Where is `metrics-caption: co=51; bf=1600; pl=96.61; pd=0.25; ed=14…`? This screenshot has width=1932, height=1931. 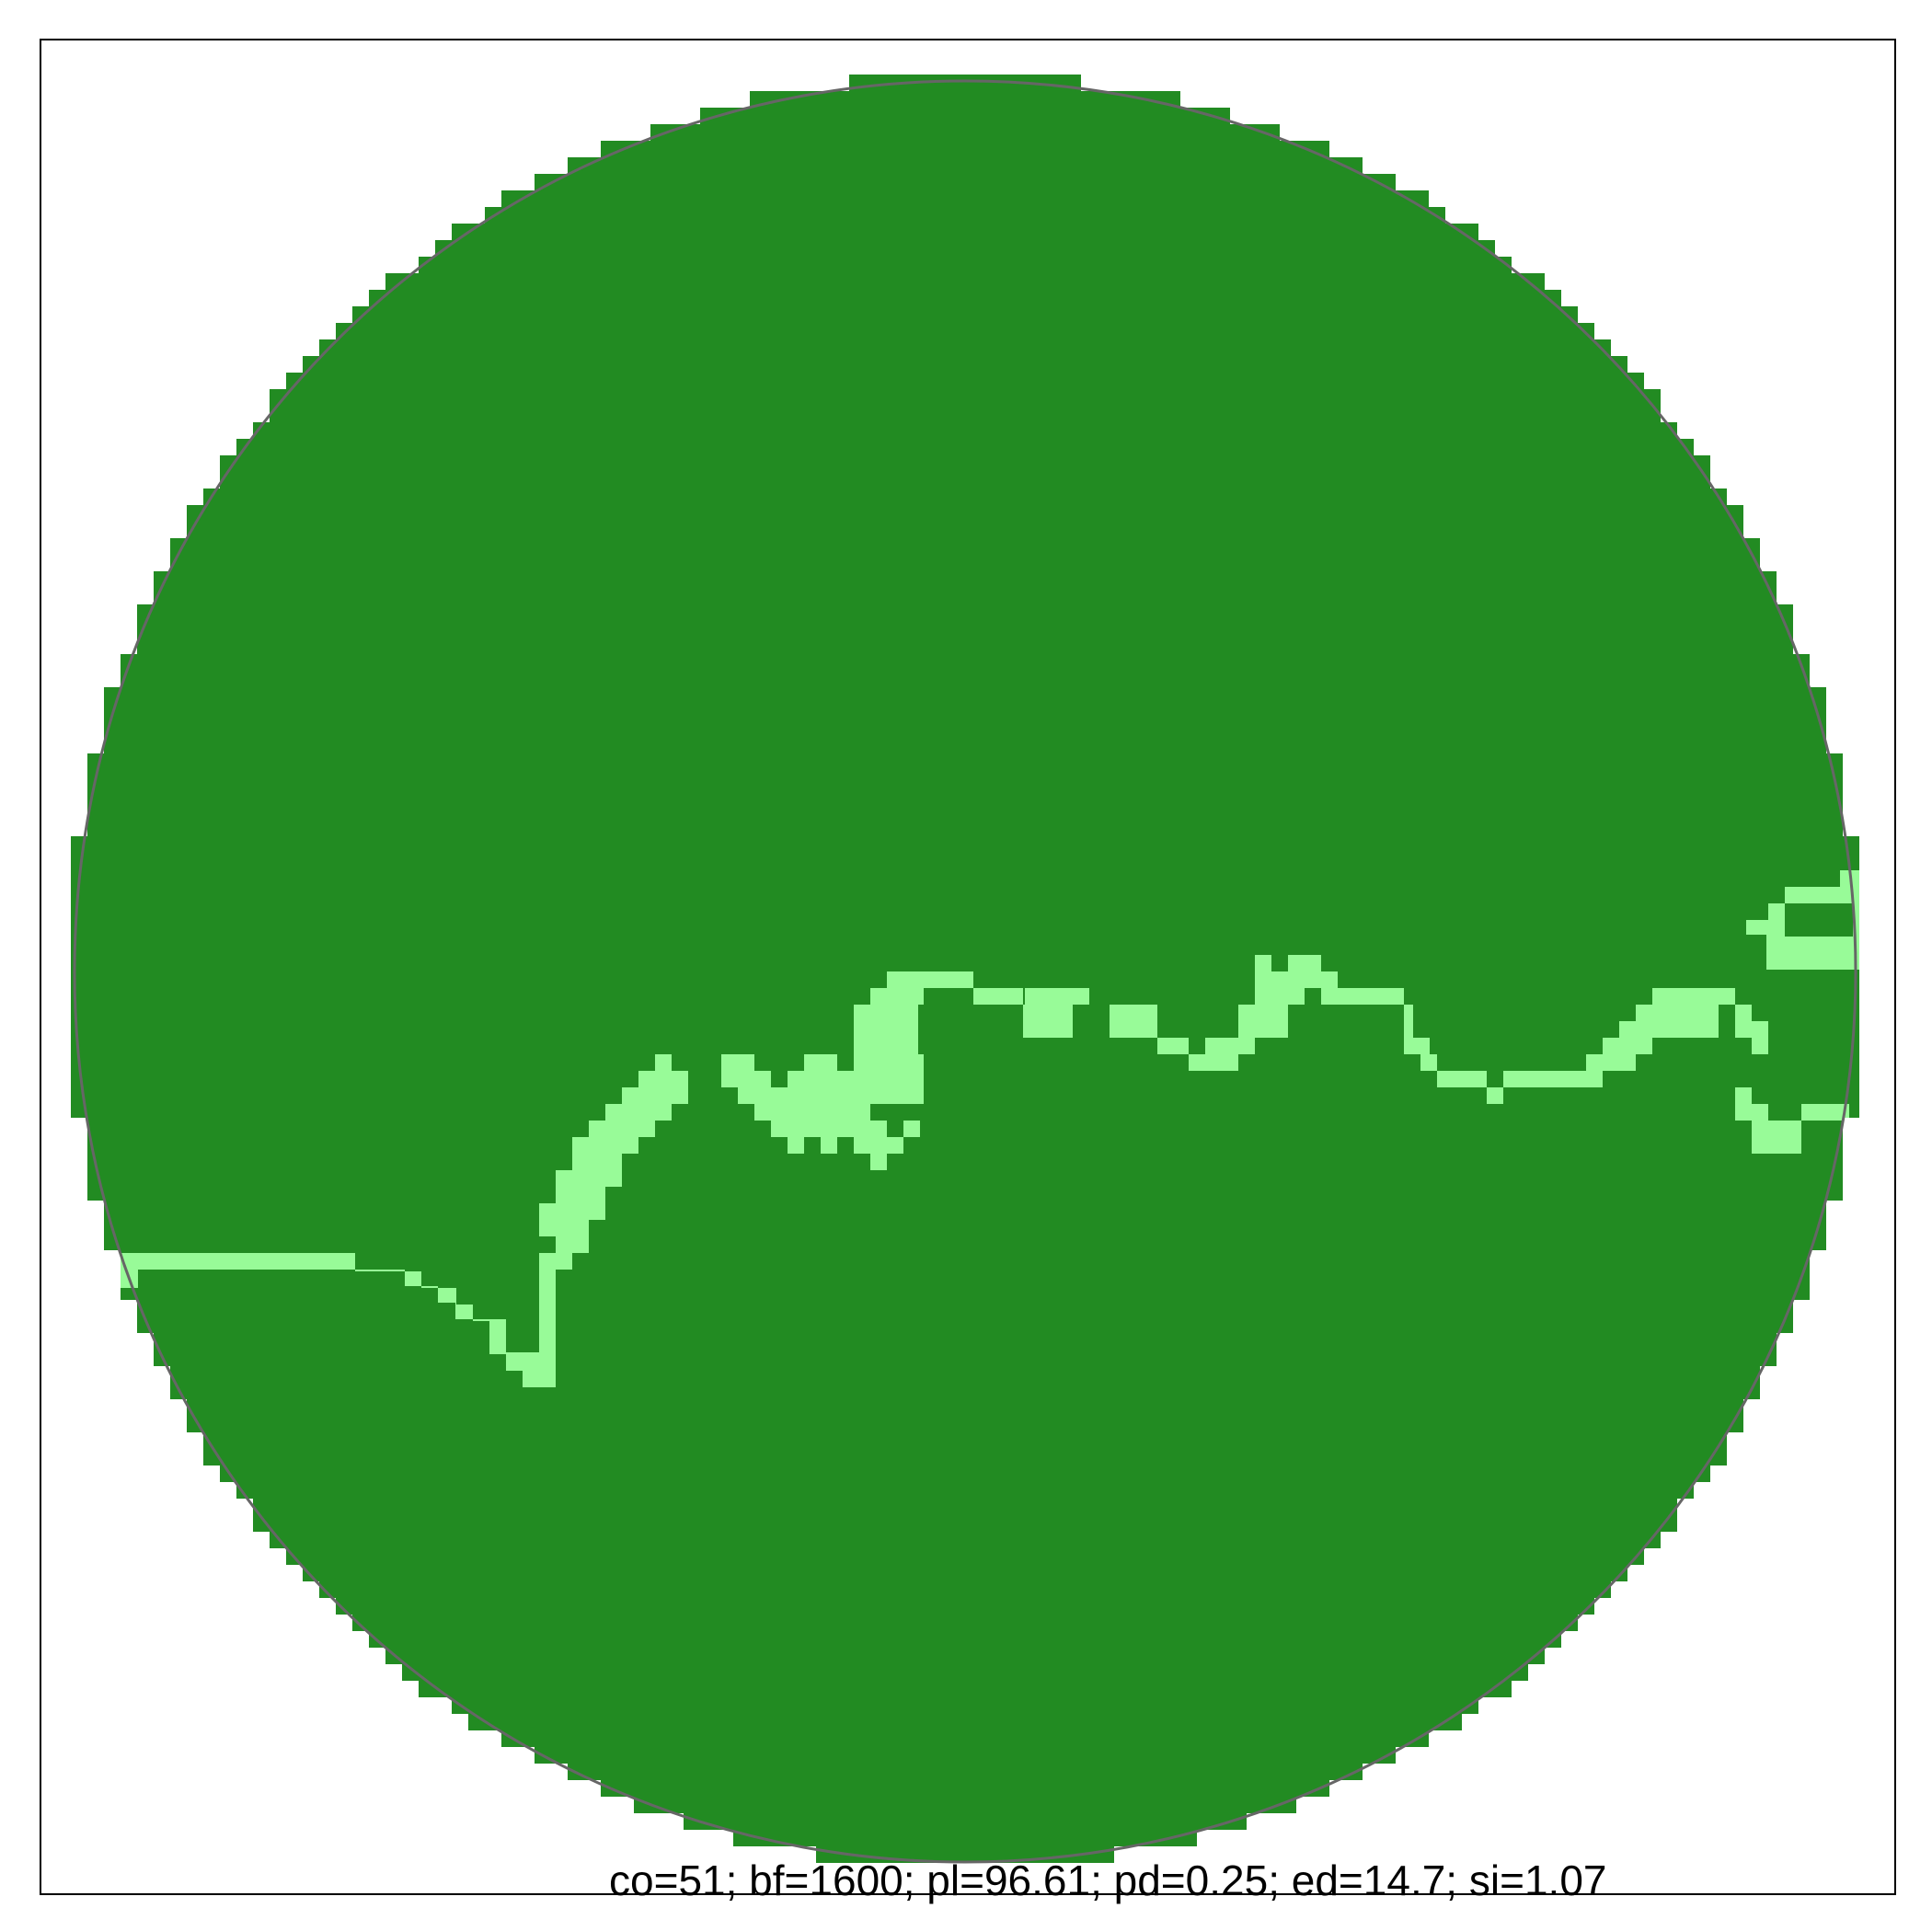 metrics-caption: co=51; bf=1600; pl=96.61; pd=0.25; ed=14… is located at coordinates (1108, 1880).